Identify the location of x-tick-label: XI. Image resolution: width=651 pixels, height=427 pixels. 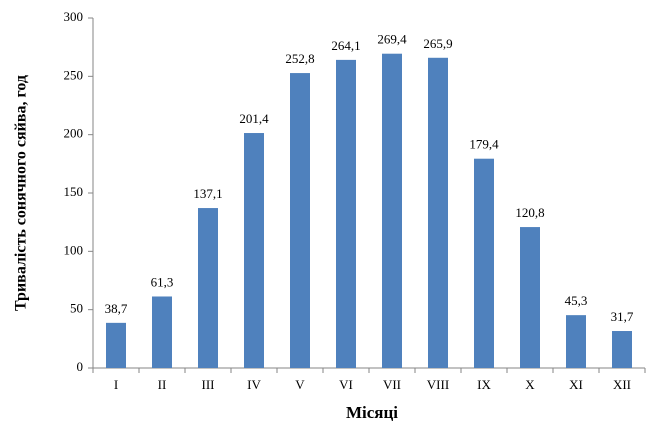
(576, 384).